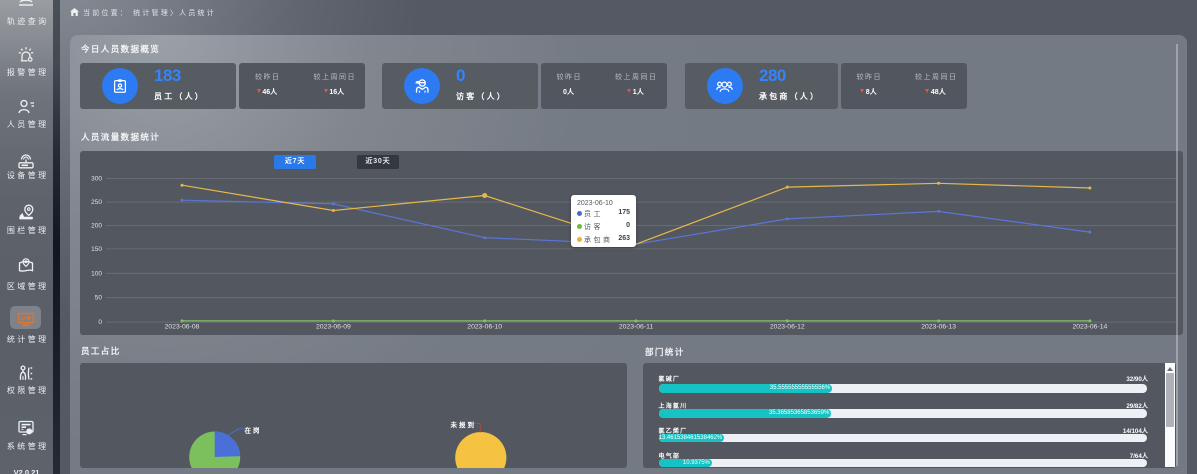 The image size is (1197, 474). Describe the element at coordinates (99, 297) in the screenshot. I see `svg-text: 50` at that location.